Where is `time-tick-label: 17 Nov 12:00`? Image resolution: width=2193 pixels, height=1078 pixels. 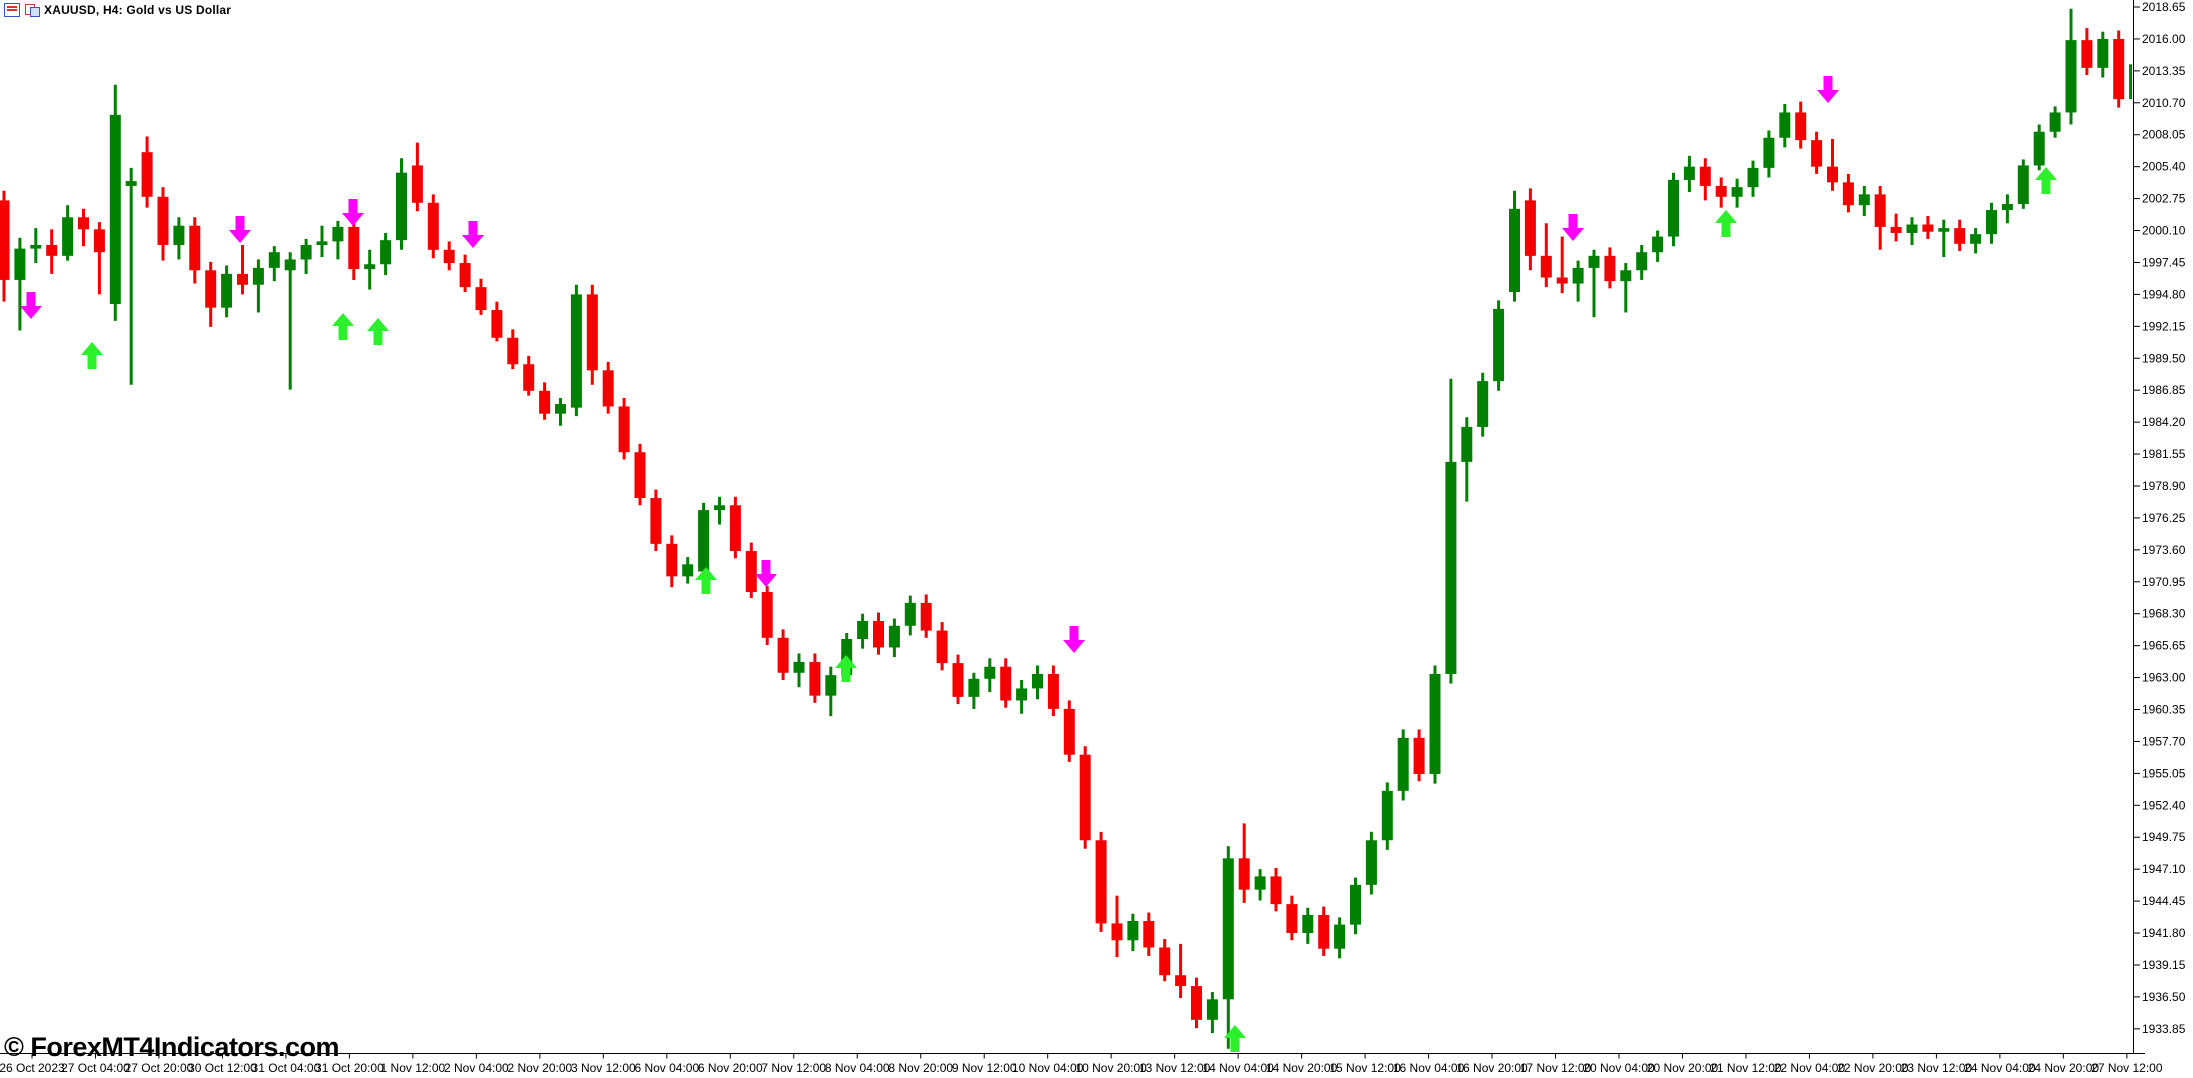
time-tick-label: 17 Nov 12:00 is located at coordinates (1556, 1068).